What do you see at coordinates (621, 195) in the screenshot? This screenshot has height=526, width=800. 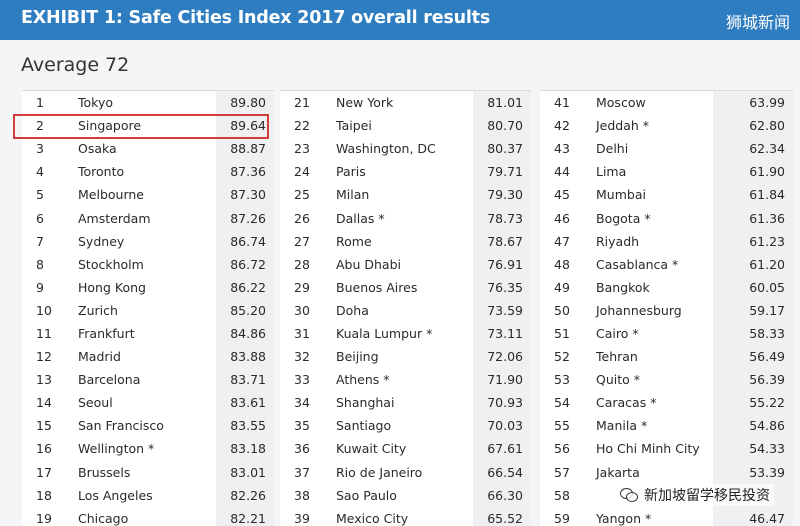 I see `city-cell: Mumbai` at bounding box center [621, 195].